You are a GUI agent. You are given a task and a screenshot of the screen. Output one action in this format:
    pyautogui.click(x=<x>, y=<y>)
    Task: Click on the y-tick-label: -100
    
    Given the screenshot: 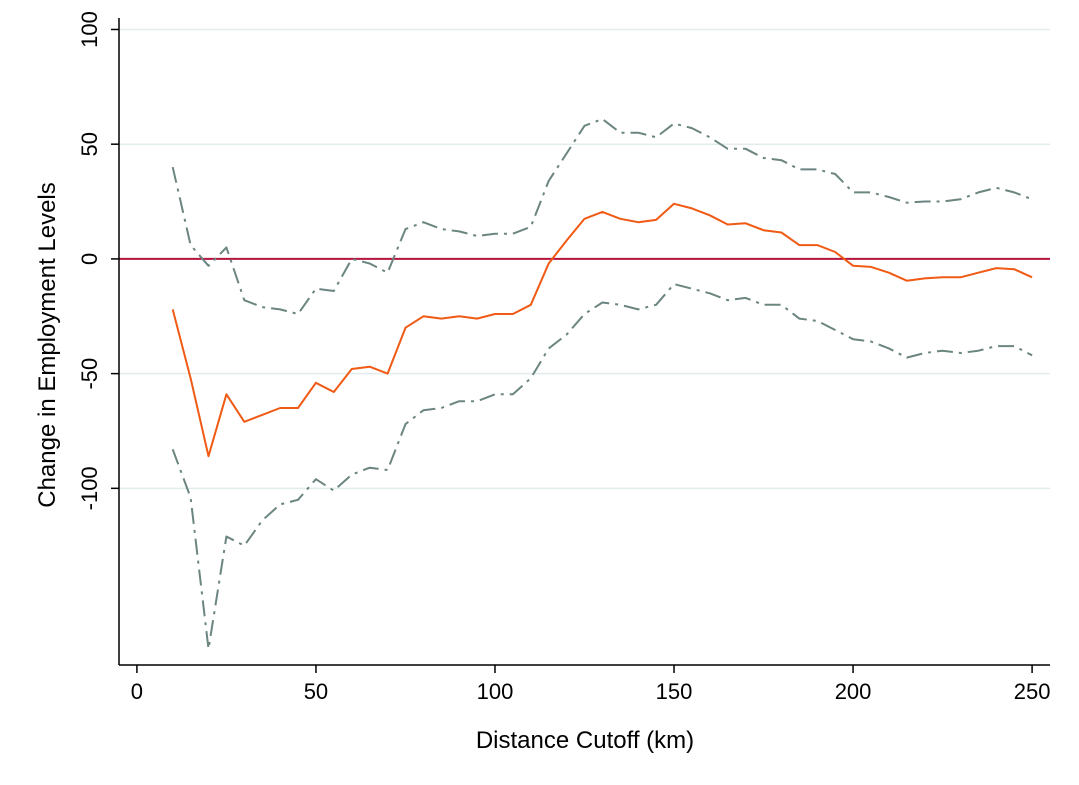 What is the action you would take?
    pyautogui.click(x=89, y=488)
    